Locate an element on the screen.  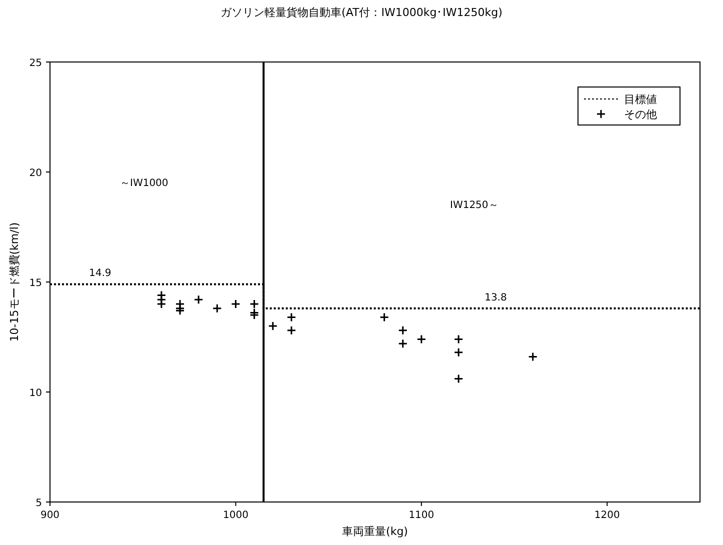
y-tick-label: 20 is located at coordinates (35, 173).